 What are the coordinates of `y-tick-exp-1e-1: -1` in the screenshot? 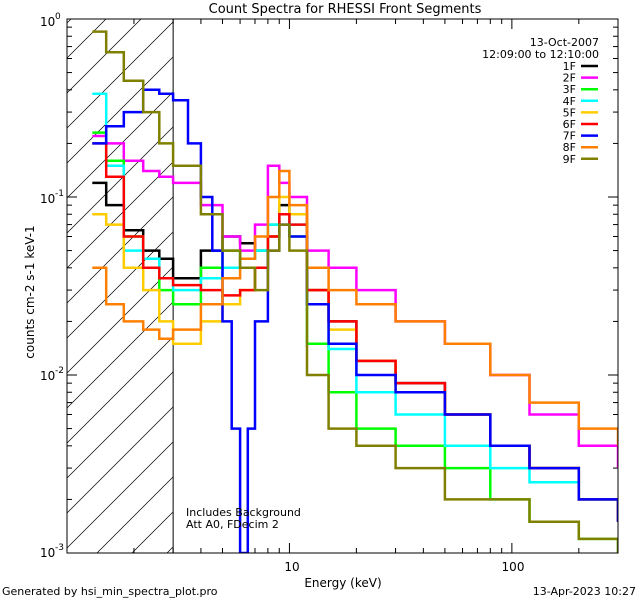 It's located at (59, 194).